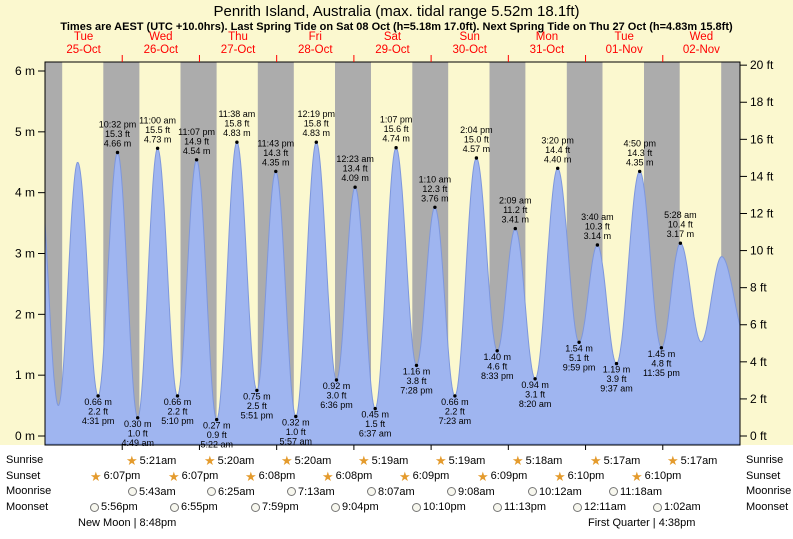  I want to click on moonset-event: 12:11am, so click(599, 507).